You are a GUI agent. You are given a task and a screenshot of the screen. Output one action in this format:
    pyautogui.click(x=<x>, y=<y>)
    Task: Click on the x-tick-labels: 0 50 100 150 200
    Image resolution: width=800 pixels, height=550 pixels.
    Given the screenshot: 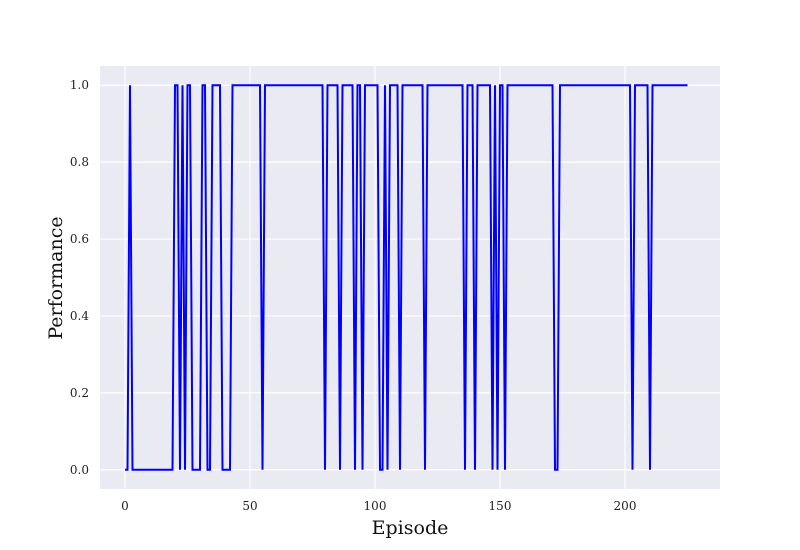 What is the action you would take?
    pyautogui.click(x=378, y=506)
    